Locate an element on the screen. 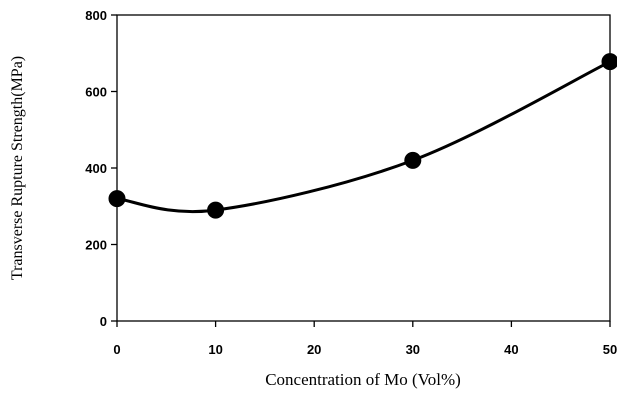 The width and height of the screenshot is (617, 393). x-tick-label: 50 is located at coordinates (610, 349).